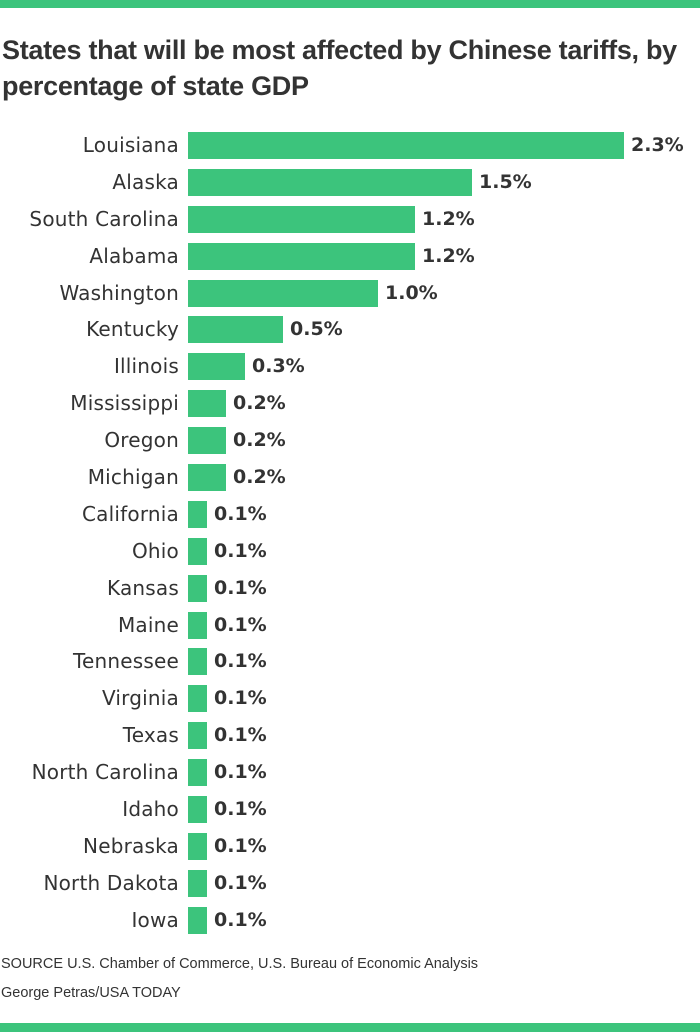 This screenshot has width=700, height=1032. Describe the element at coordinates (350, 551) in the screenshot. I see `bar-row: Ohio 0.1%` at that location.